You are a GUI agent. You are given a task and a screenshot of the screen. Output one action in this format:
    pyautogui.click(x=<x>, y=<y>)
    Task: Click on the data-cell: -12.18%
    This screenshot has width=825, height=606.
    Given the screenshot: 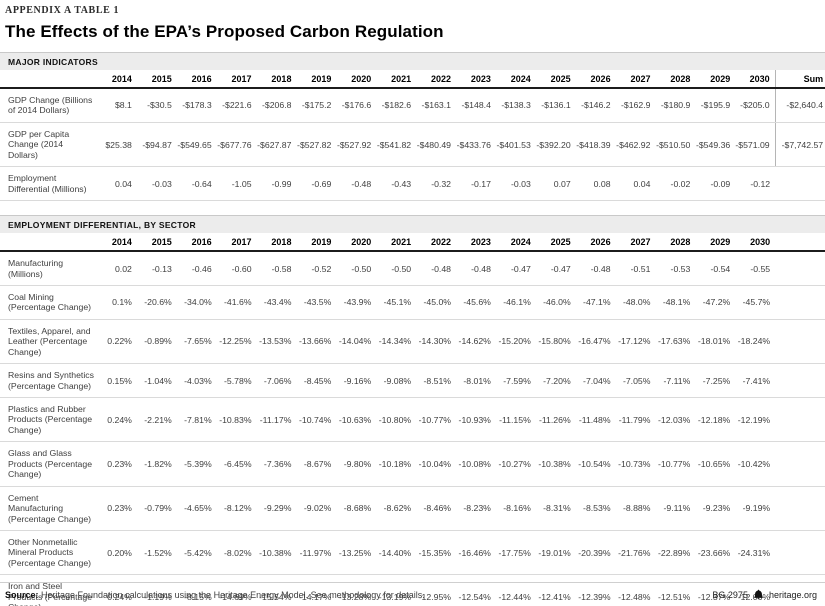 What is the action you would take?
    pyautogui.click(x=715, y=420)
    